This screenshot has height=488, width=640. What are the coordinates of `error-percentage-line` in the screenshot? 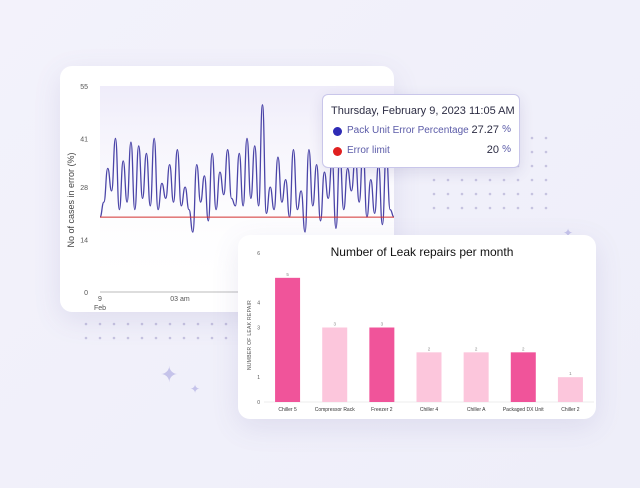 It's located at (247, 168).